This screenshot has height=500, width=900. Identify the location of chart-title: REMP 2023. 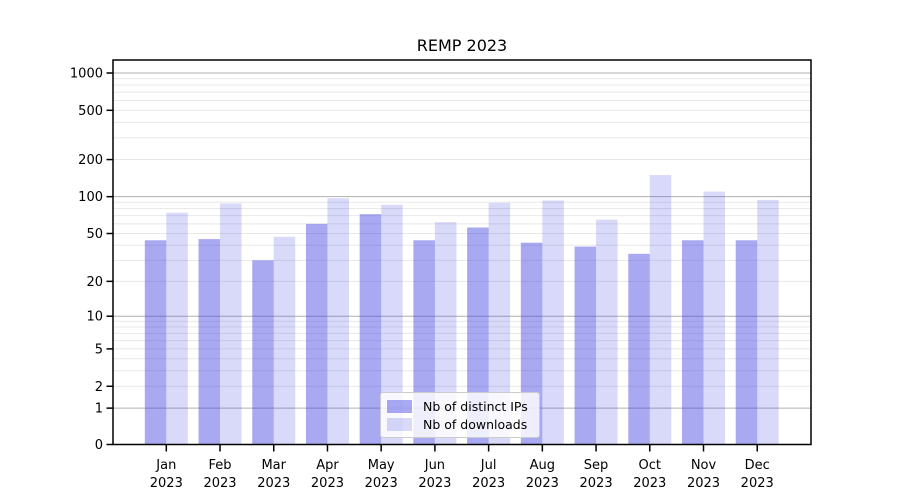
(462, 45).